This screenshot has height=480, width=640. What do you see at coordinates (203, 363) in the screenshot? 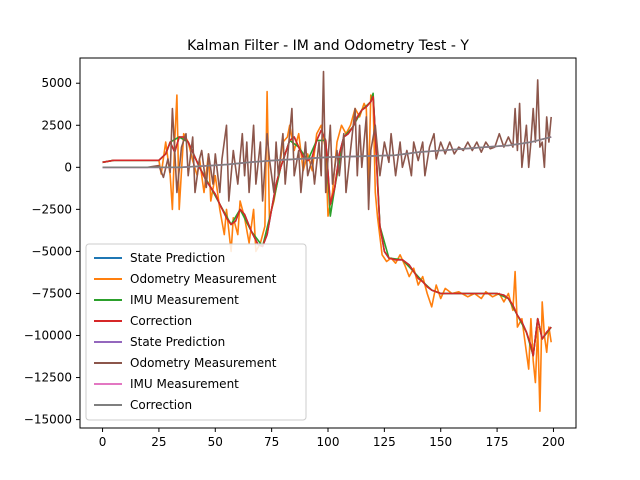
I see `legend-label-5: Odometry Measurement` at bounding box center [203, 363].